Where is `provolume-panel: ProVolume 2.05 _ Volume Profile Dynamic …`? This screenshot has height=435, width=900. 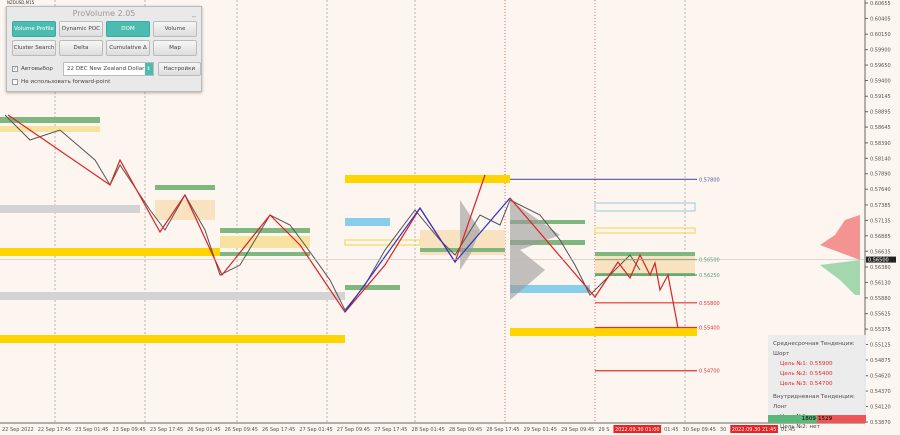
provolume-panel: ProVolume 2.05 _ Volume Profile Dynamic … is located at coordinates (104, 49).